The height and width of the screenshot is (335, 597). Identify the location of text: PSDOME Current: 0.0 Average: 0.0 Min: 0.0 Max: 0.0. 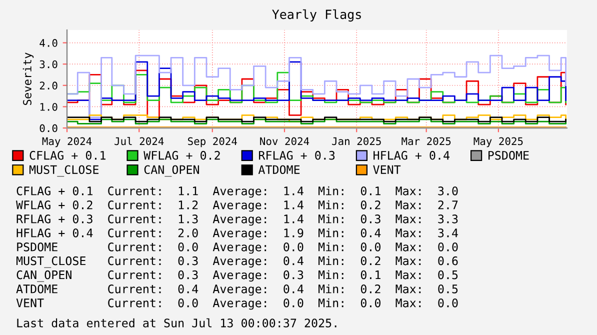
(237, 248).